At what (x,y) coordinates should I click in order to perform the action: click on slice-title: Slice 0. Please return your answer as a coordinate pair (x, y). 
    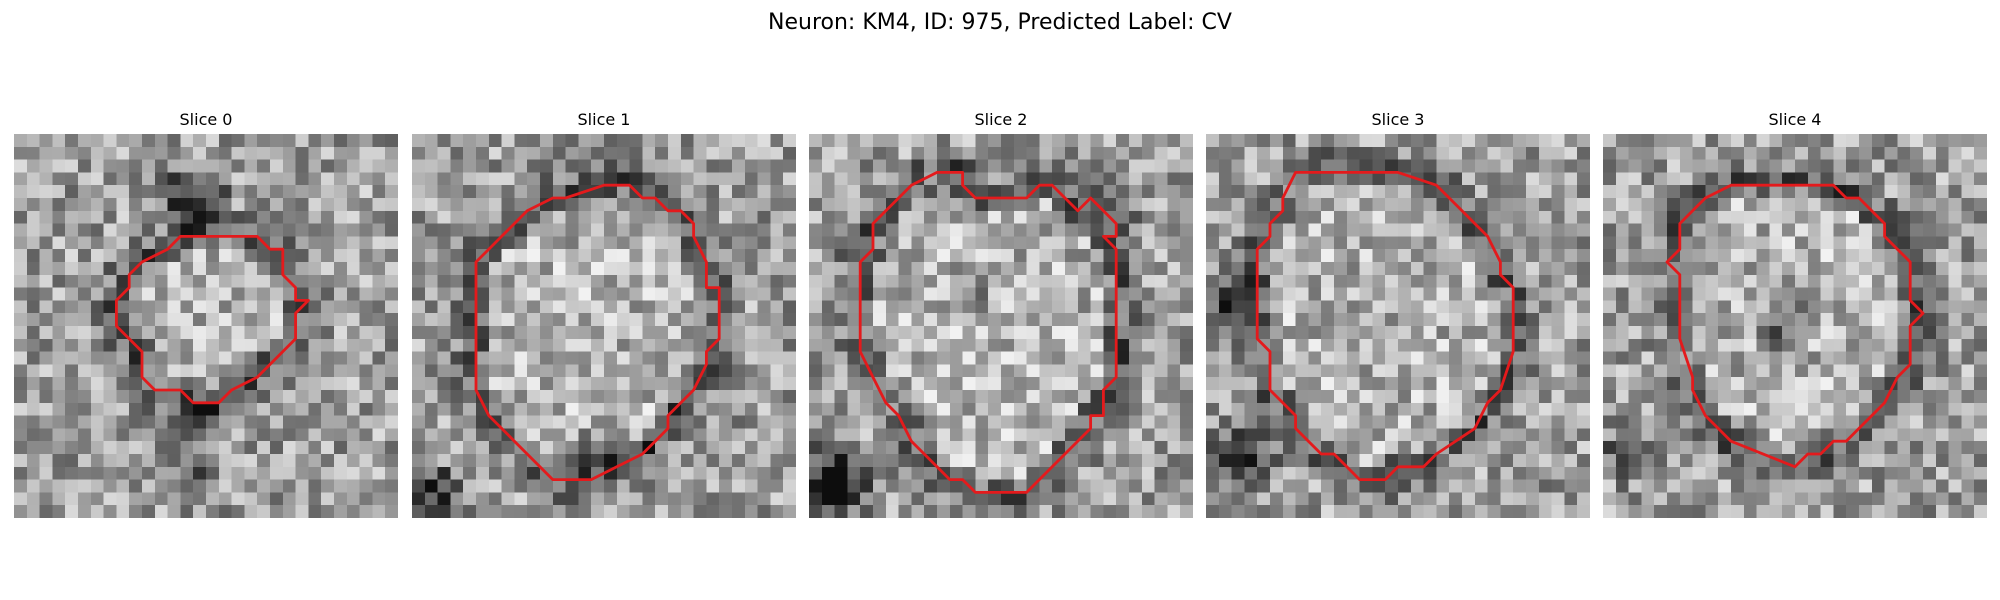
    Looking at the image, I should click on (206, 119).